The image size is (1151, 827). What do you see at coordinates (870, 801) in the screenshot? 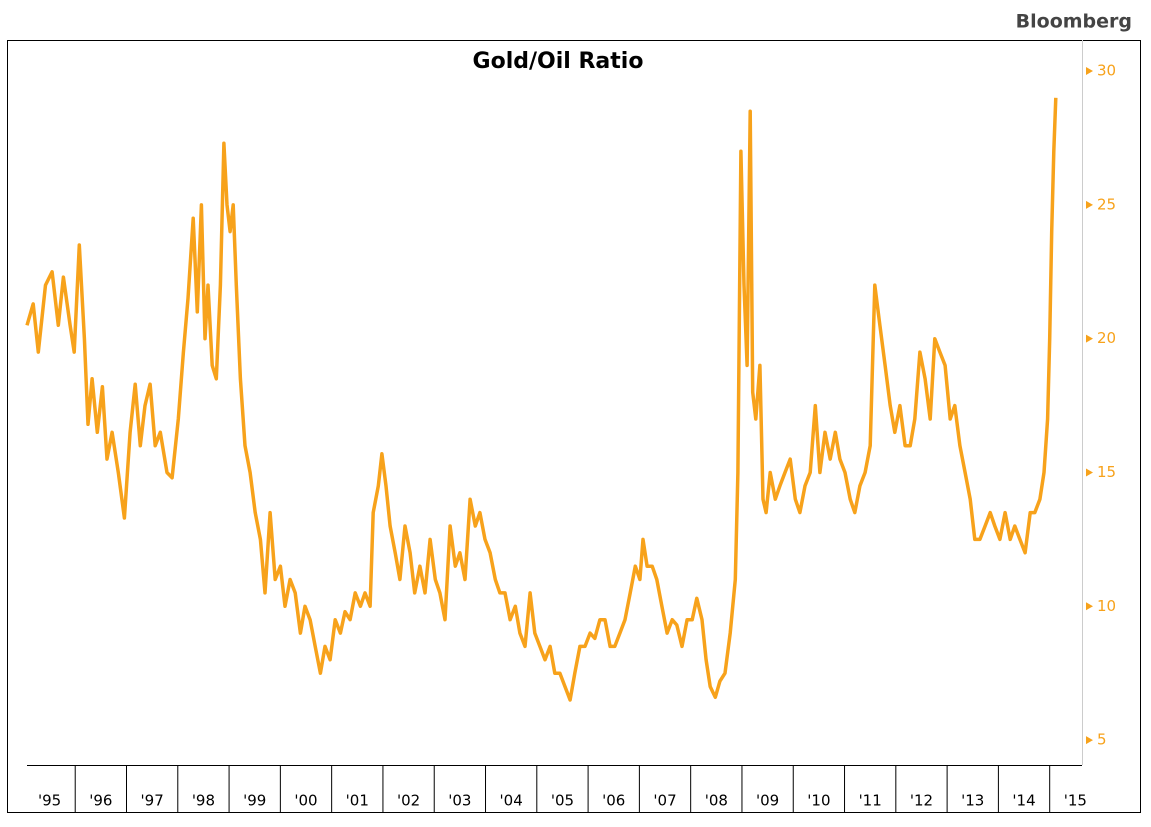
I see `x-tick-label: '11` at bounding box center [870, 801].